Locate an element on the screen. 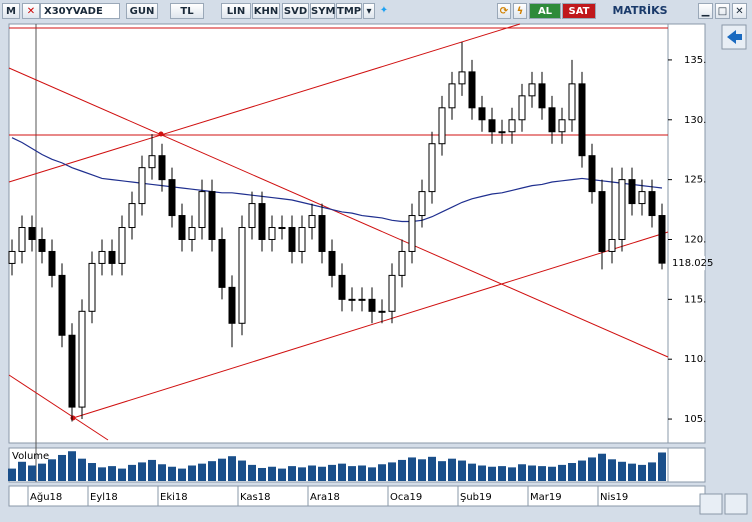 The width and height of the screenshot is (752, 522). toolbar-button: SYM is located at coordinates (322, 11).